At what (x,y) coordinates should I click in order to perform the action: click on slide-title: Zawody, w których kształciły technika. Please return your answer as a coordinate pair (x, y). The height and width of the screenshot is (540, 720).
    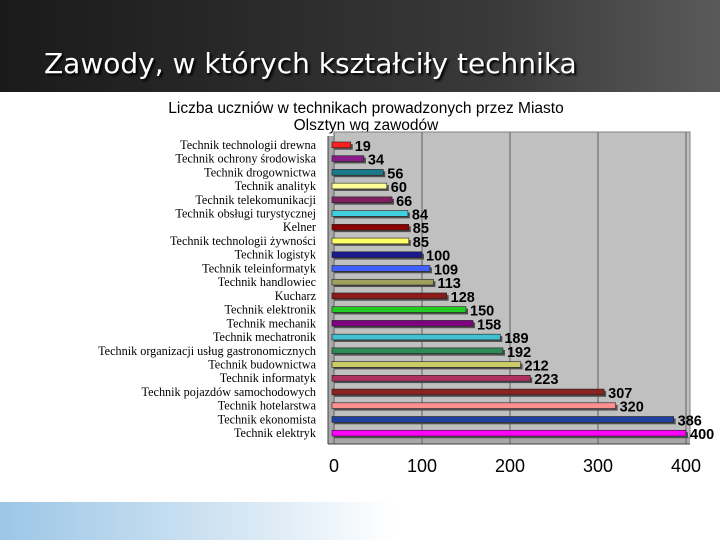
    Looking at the image, I should click on (310, 63).